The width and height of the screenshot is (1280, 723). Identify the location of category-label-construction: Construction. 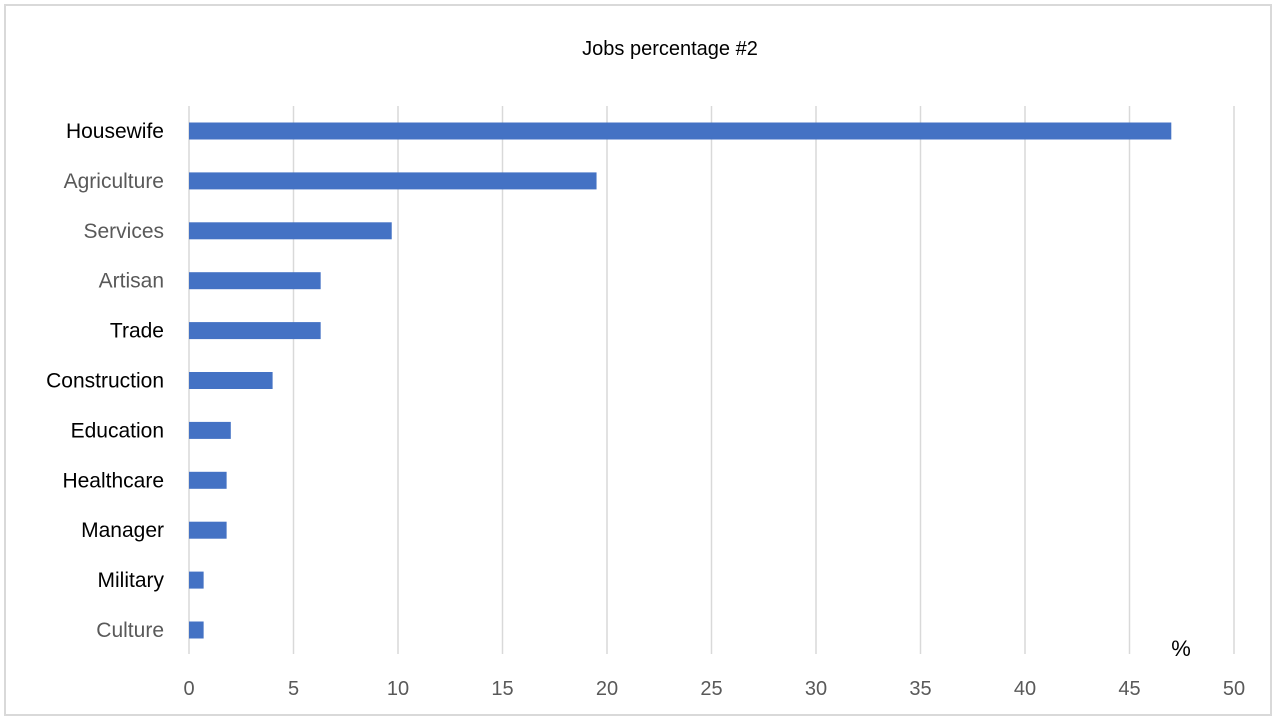
(105, 381).